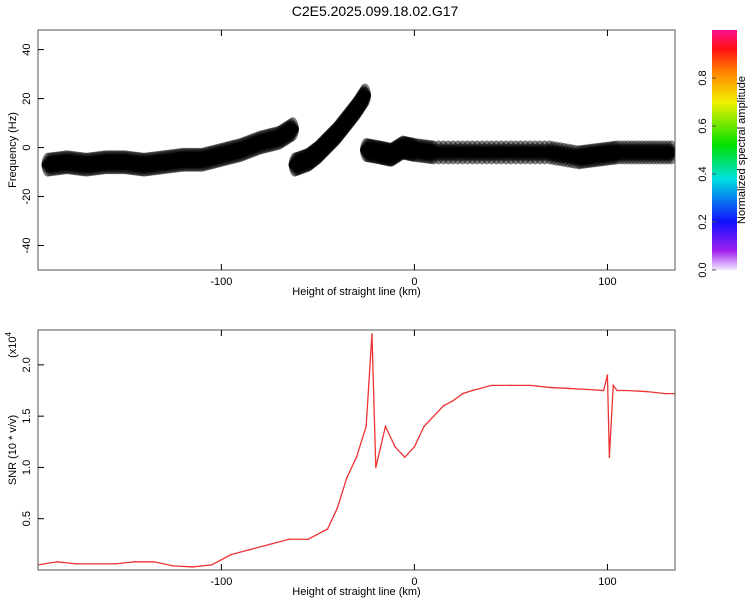 This screenshot has height=605, width=750. I want to click on y-tick-label: -40, so click(27, 246).